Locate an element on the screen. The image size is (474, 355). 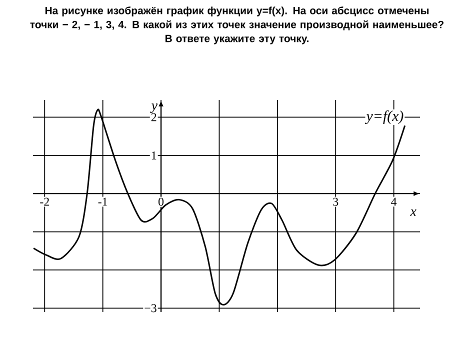
x-tick-label: 0 is located at coordinates (161, 202).